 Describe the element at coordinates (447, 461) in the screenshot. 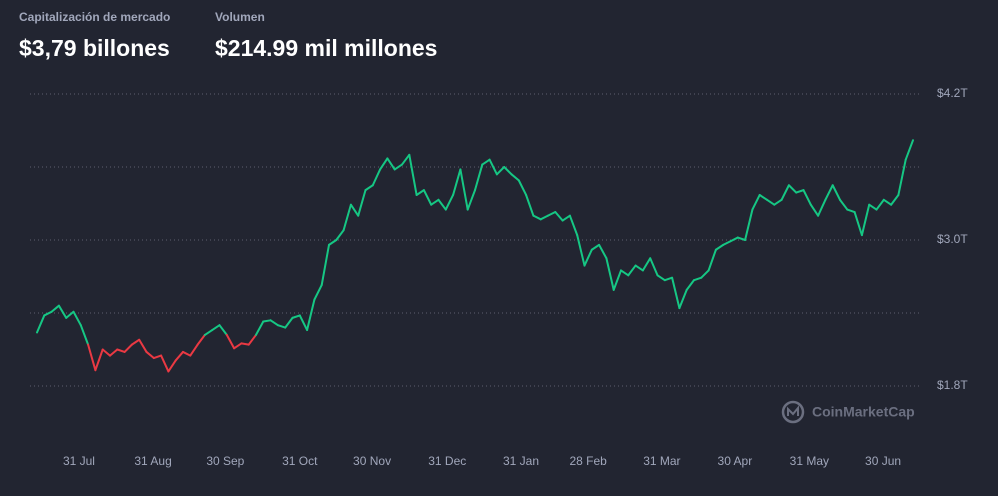

I see `x-tick-label: 31 Dec` at that location.